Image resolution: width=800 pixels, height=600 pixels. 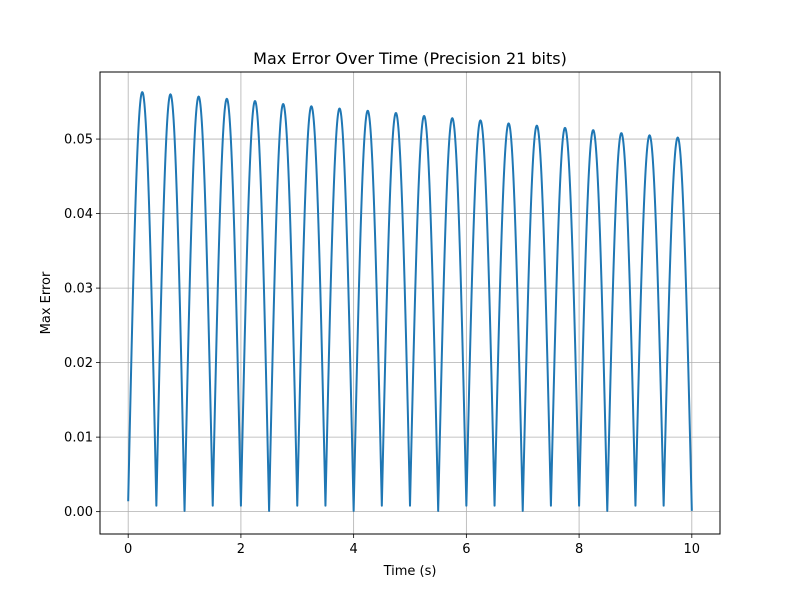 I want to click on y-tick-label: 0.02, so click(x=78, y=363).